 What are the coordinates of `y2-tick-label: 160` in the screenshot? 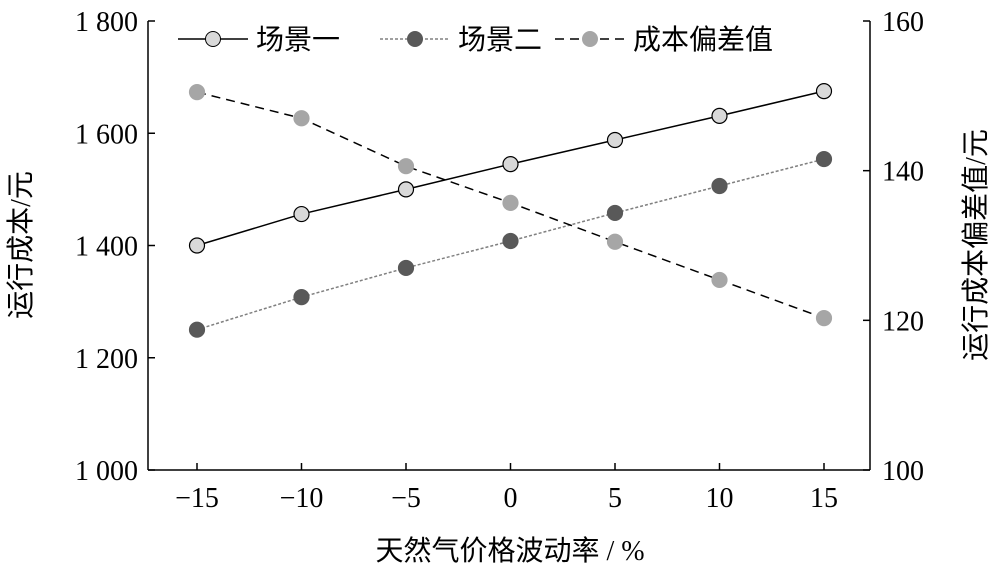 It's located at (903, 22).